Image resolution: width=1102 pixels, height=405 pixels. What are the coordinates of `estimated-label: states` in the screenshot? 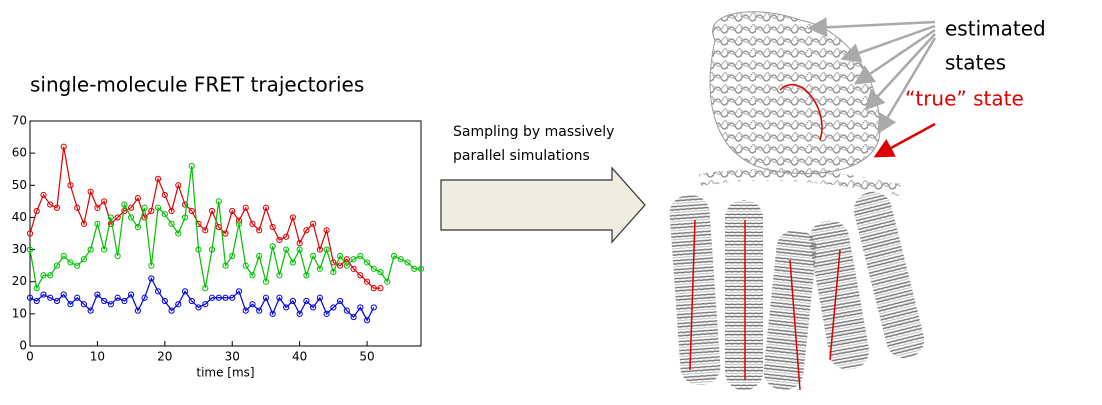 It's located at (975, 63).